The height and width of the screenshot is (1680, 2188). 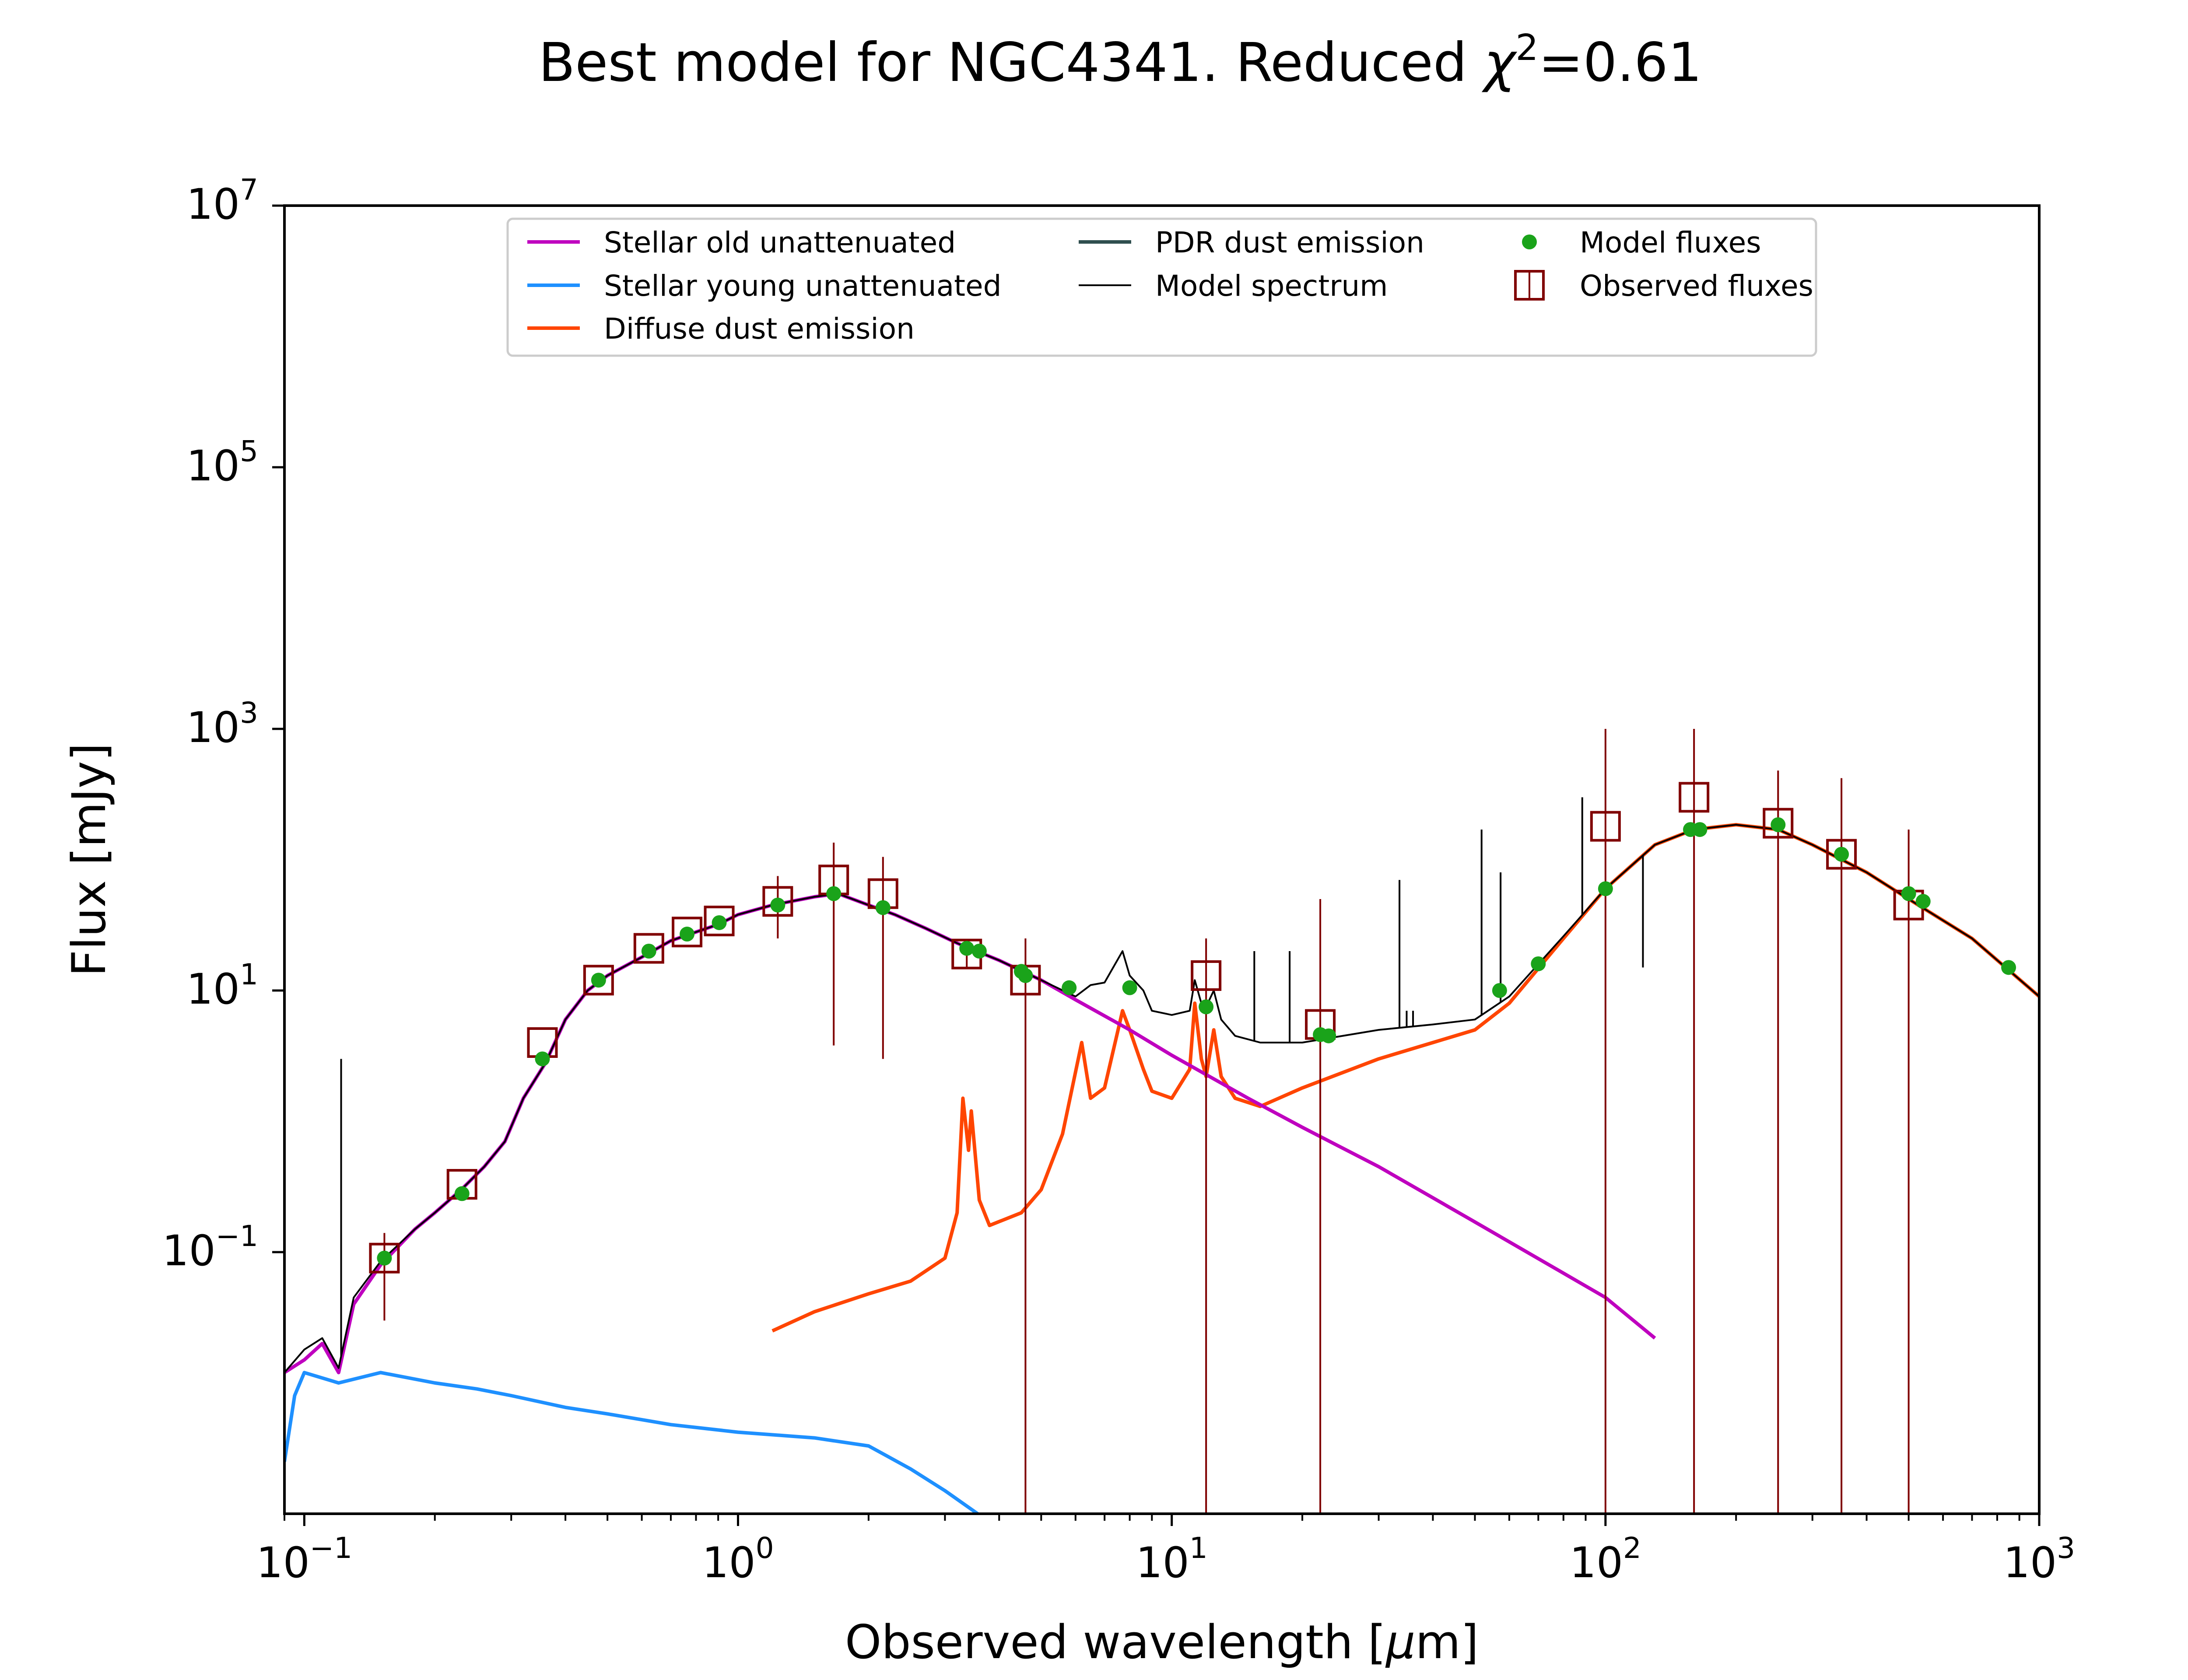 What do you see at coordinates (1172, 1559) in the screenshot?
I see `x-tick-label: 10¹` at bounding box center [1172, 1559].